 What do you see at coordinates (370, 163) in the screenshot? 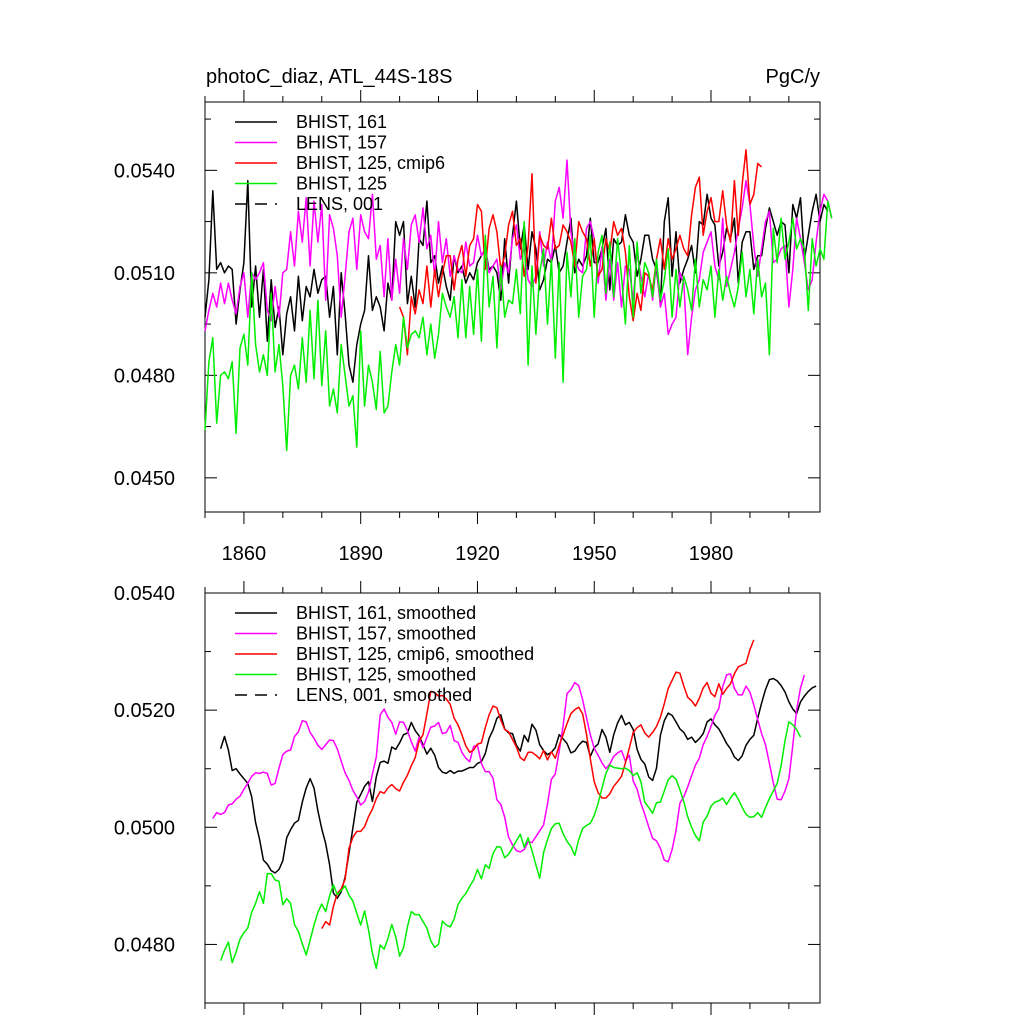
I see `legend-label: BHIST, 125, cmip6` at bounding box center [370, 163].